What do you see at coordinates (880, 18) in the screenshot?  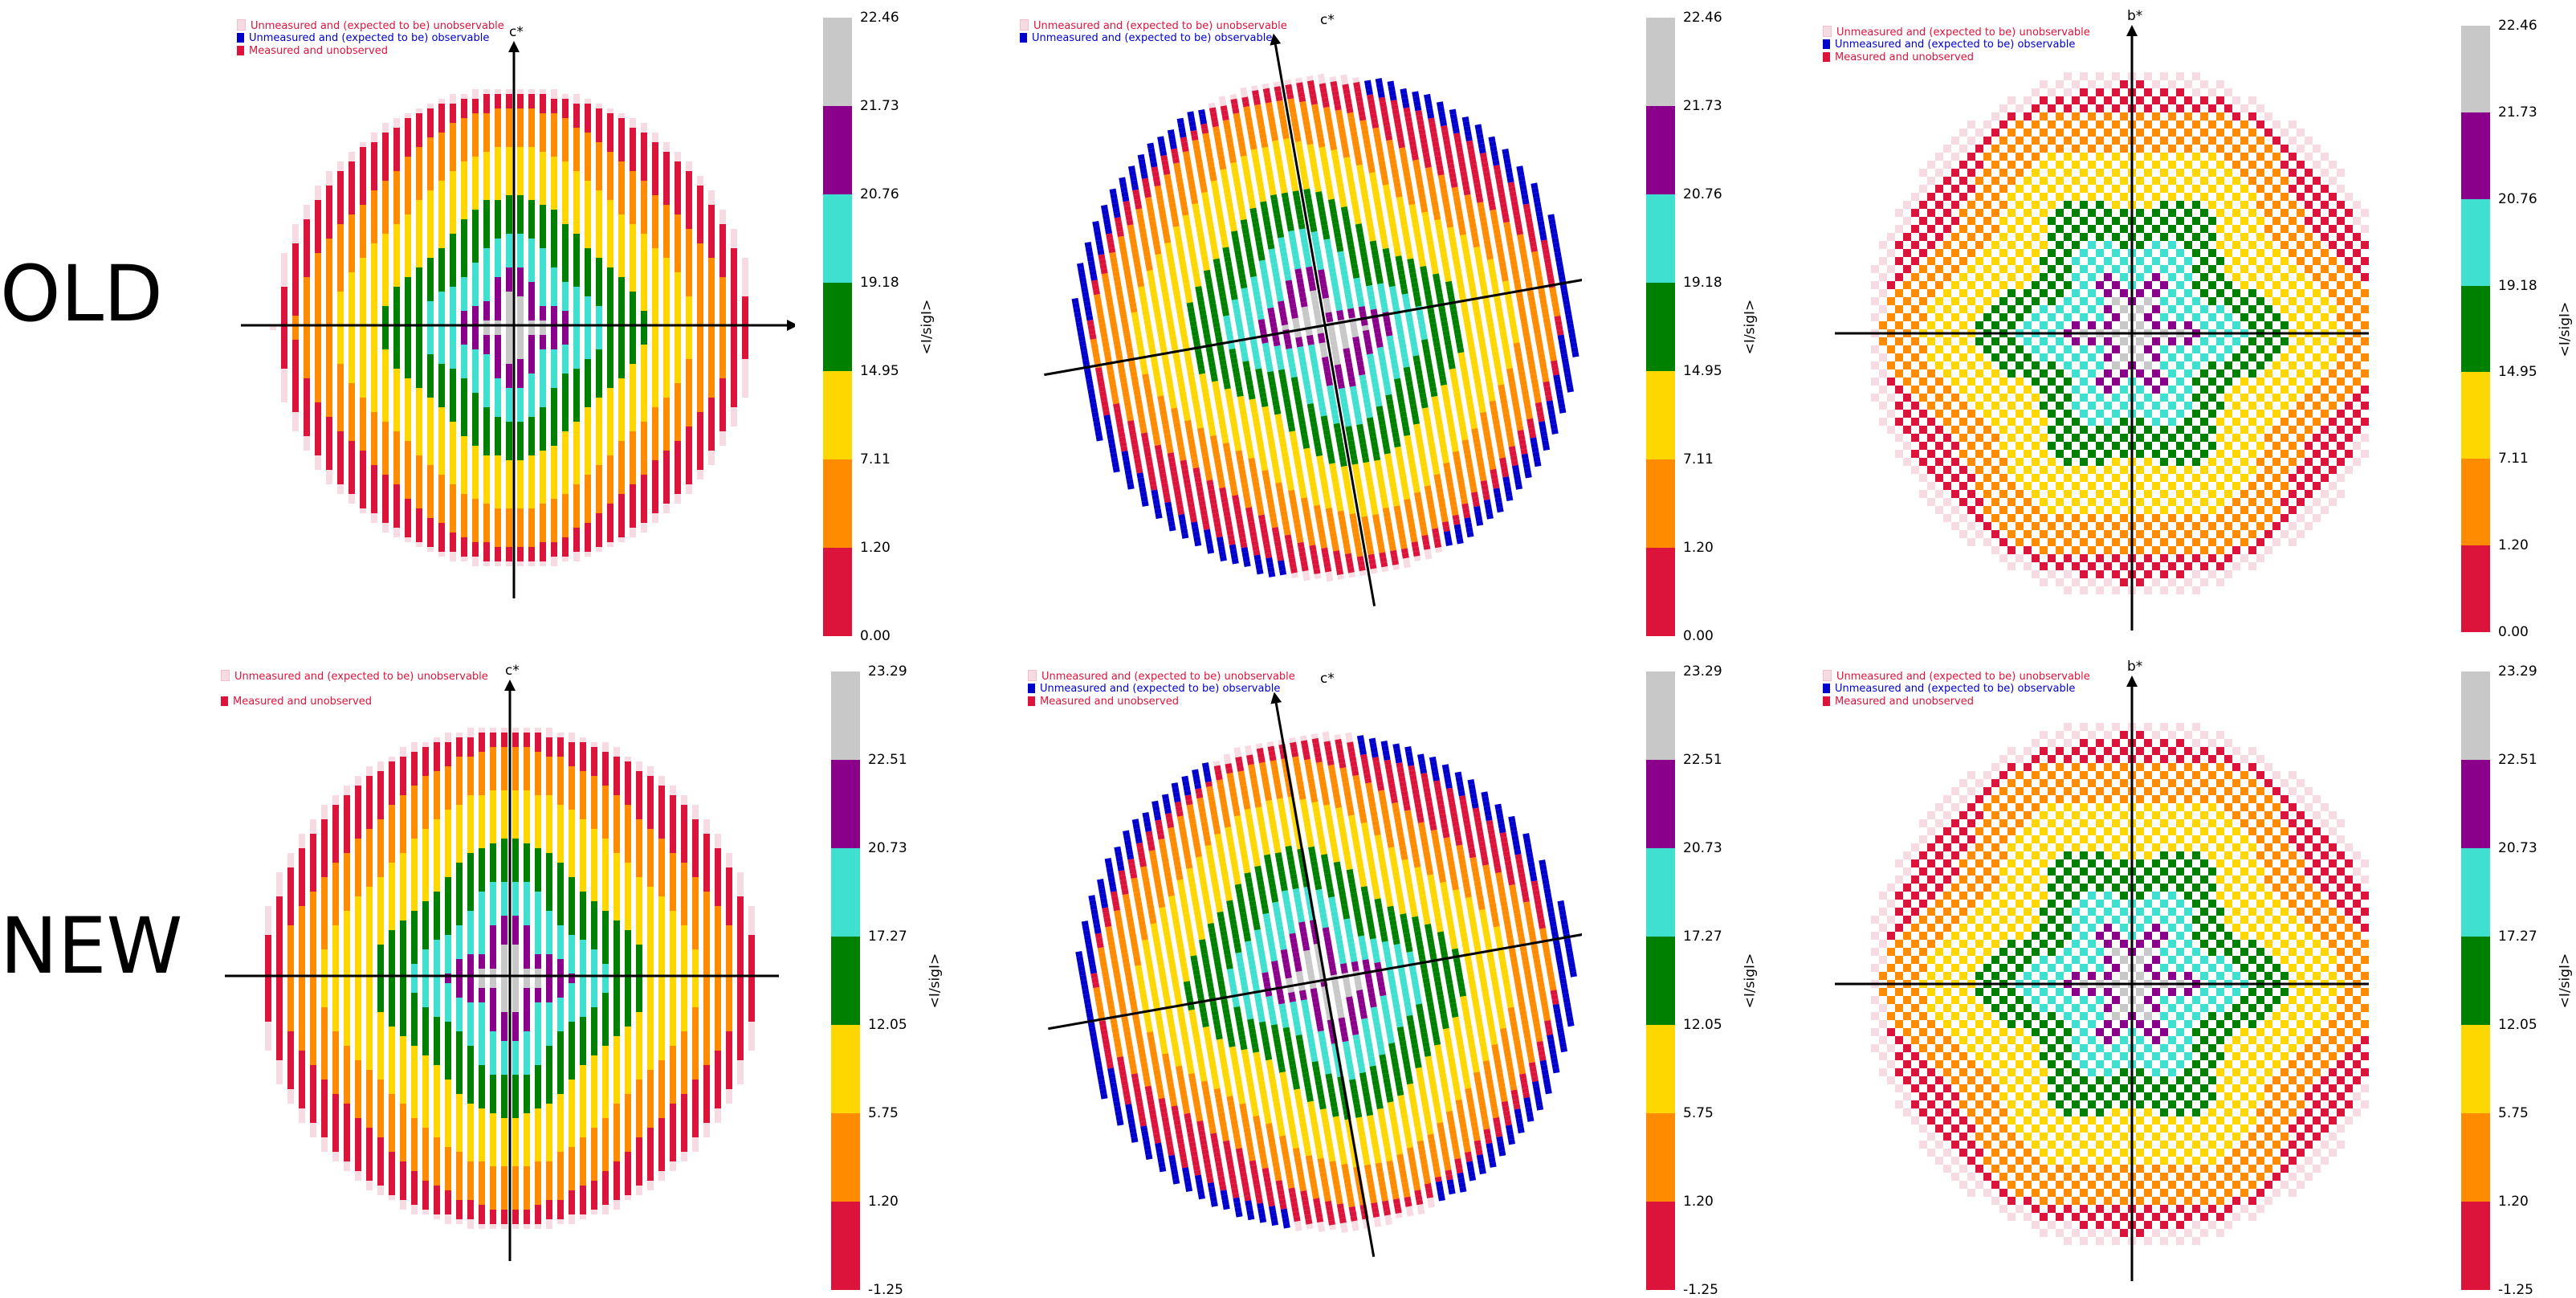 I see `colorbar-tick-label: 22.46` at bounding box center [880, 18].